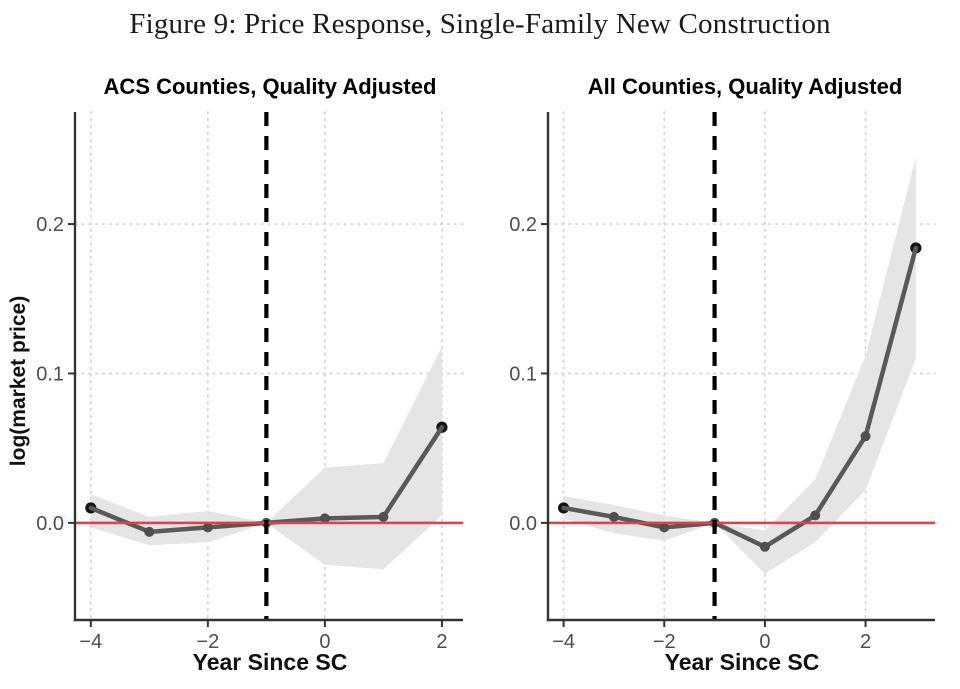 Image resolution: width=960 pixels, height=689 pixels. Describe the element at coordinates (266, 458) in the screenshot. I see `confidence-band` at that location.